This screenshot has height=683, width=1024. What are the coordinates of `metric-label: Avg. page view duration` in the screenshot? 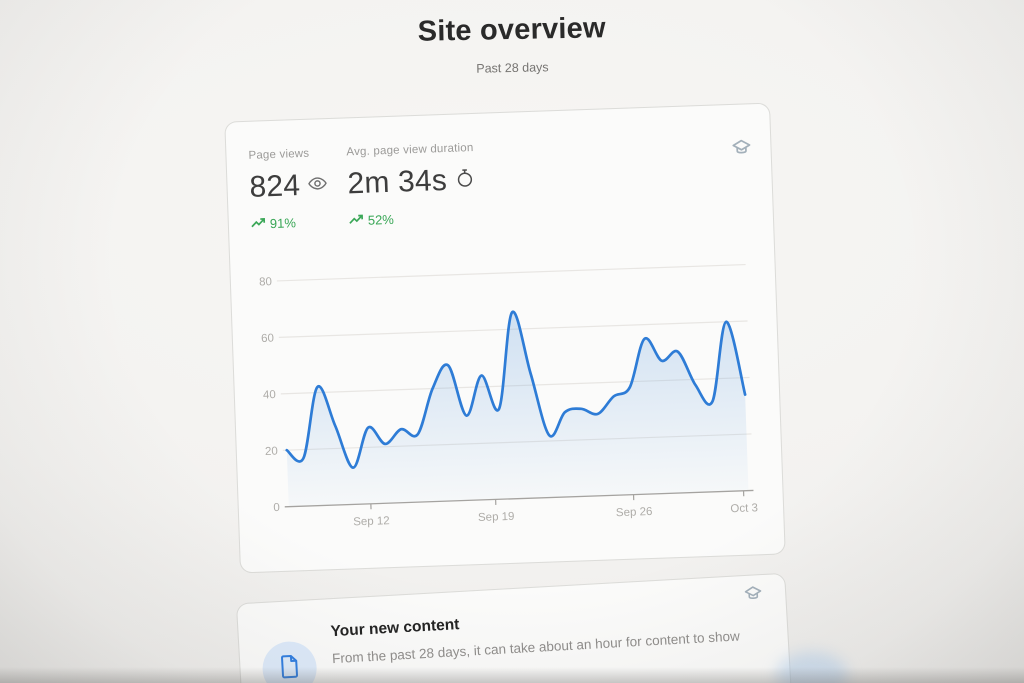 It's located at (410, 150).